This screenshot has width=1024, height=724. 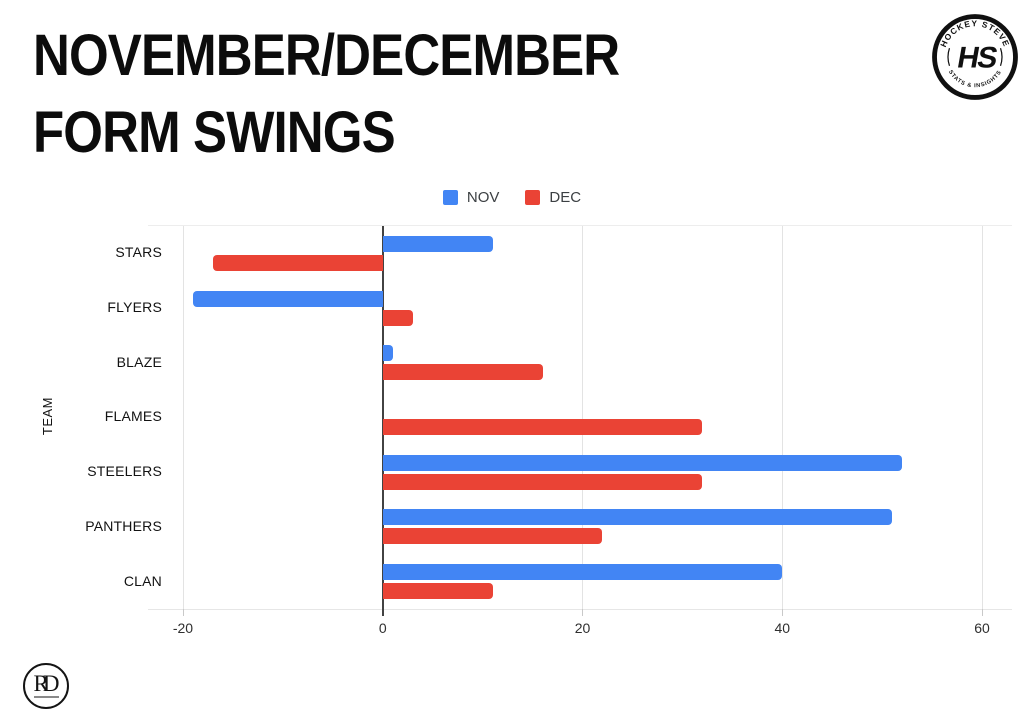 I want to click on bar-nov-clan, so click(x=582, y=572).